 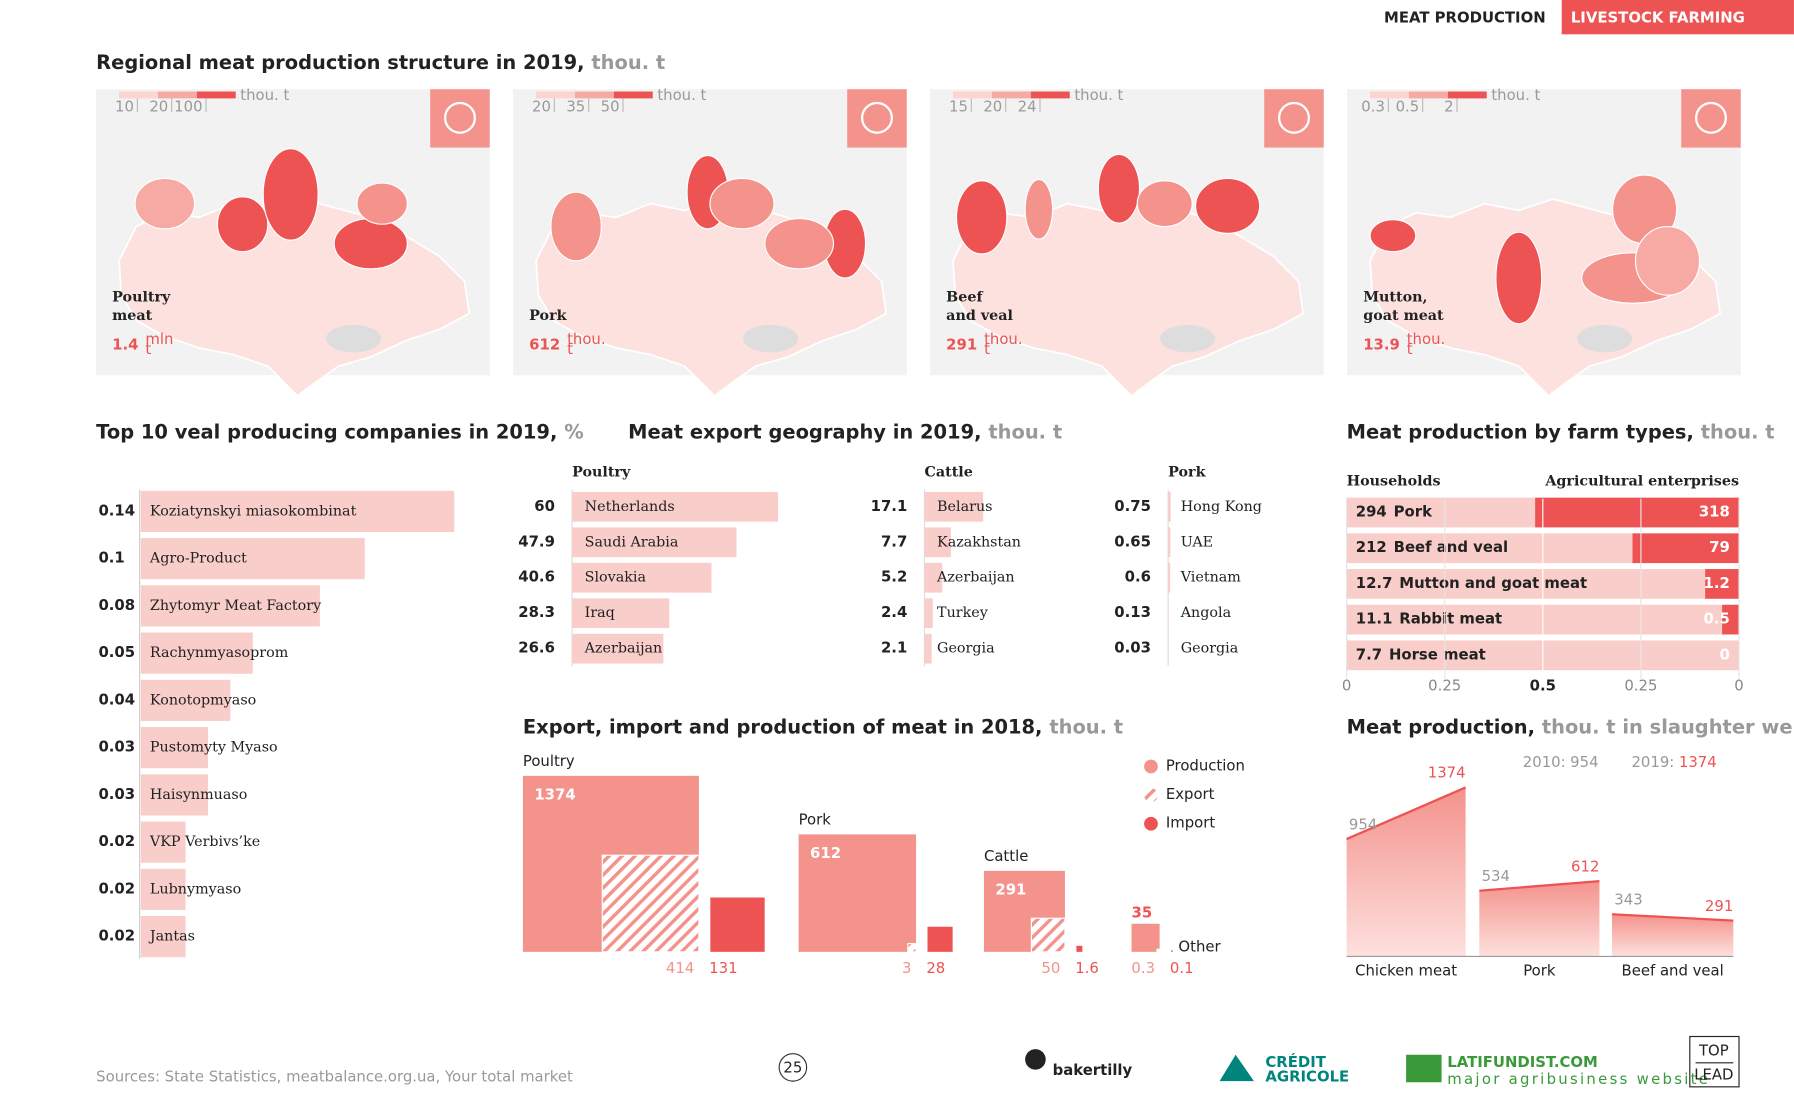 I want to click on map-value: 612, so click(x=544, y=345).